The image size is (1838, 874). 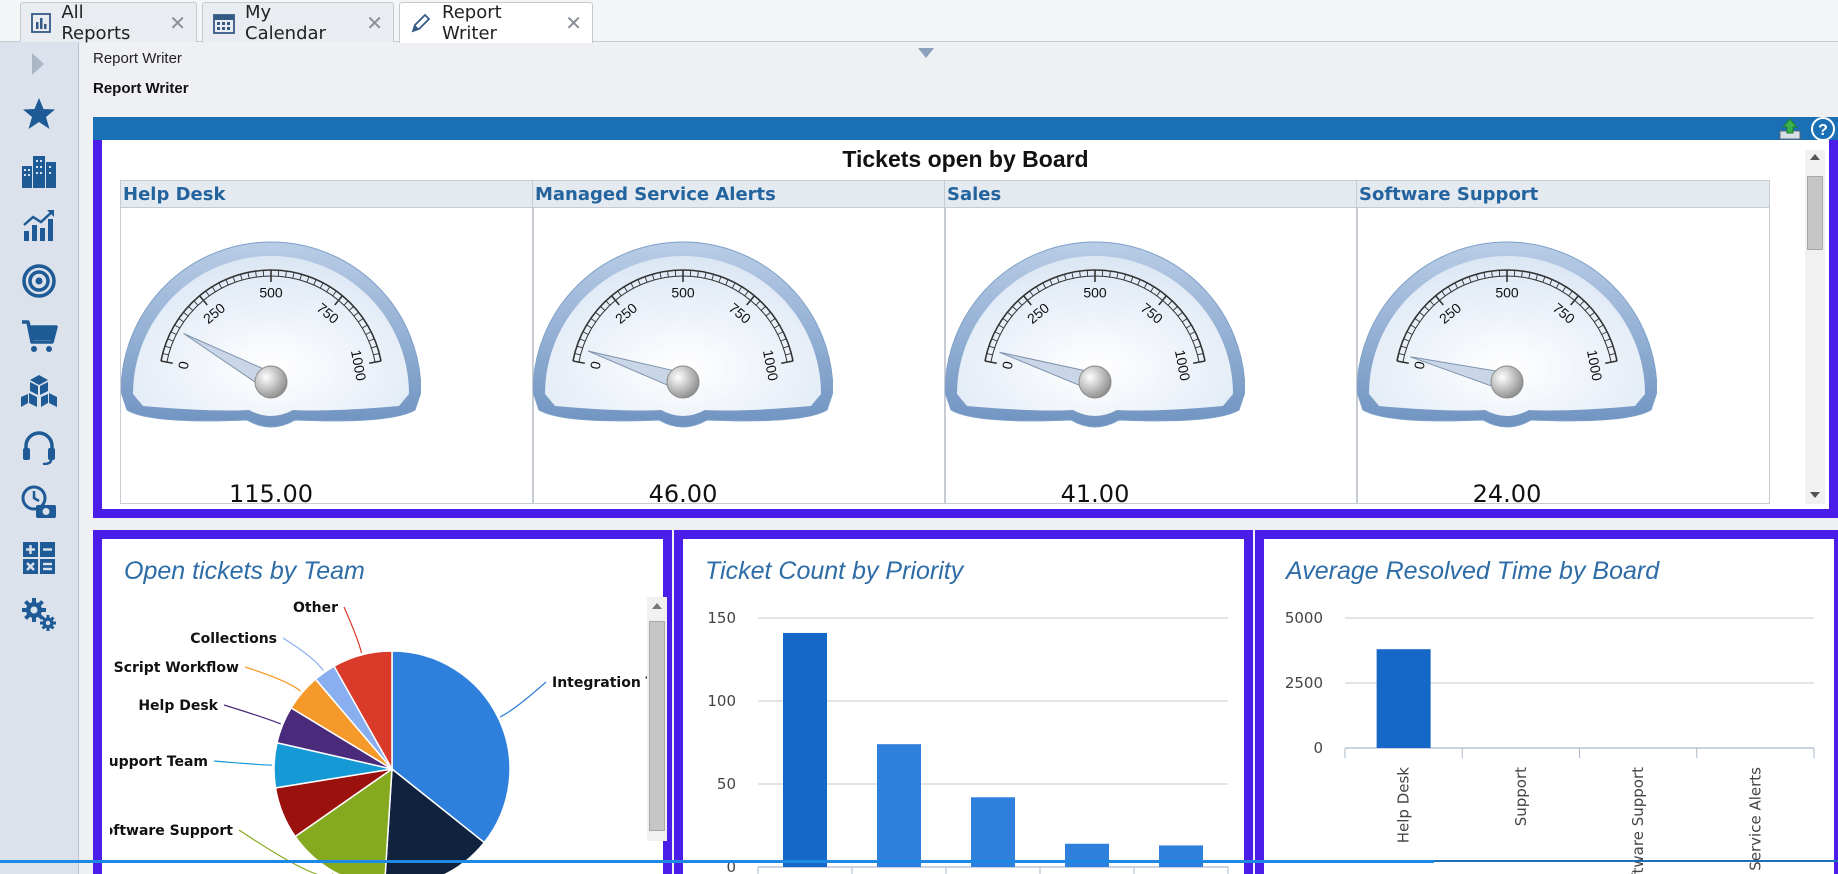 What do you see at coordinates (683, 494) in the screenshot?
I see `gauge-value: 46.00` at bounding box center [683, 494].